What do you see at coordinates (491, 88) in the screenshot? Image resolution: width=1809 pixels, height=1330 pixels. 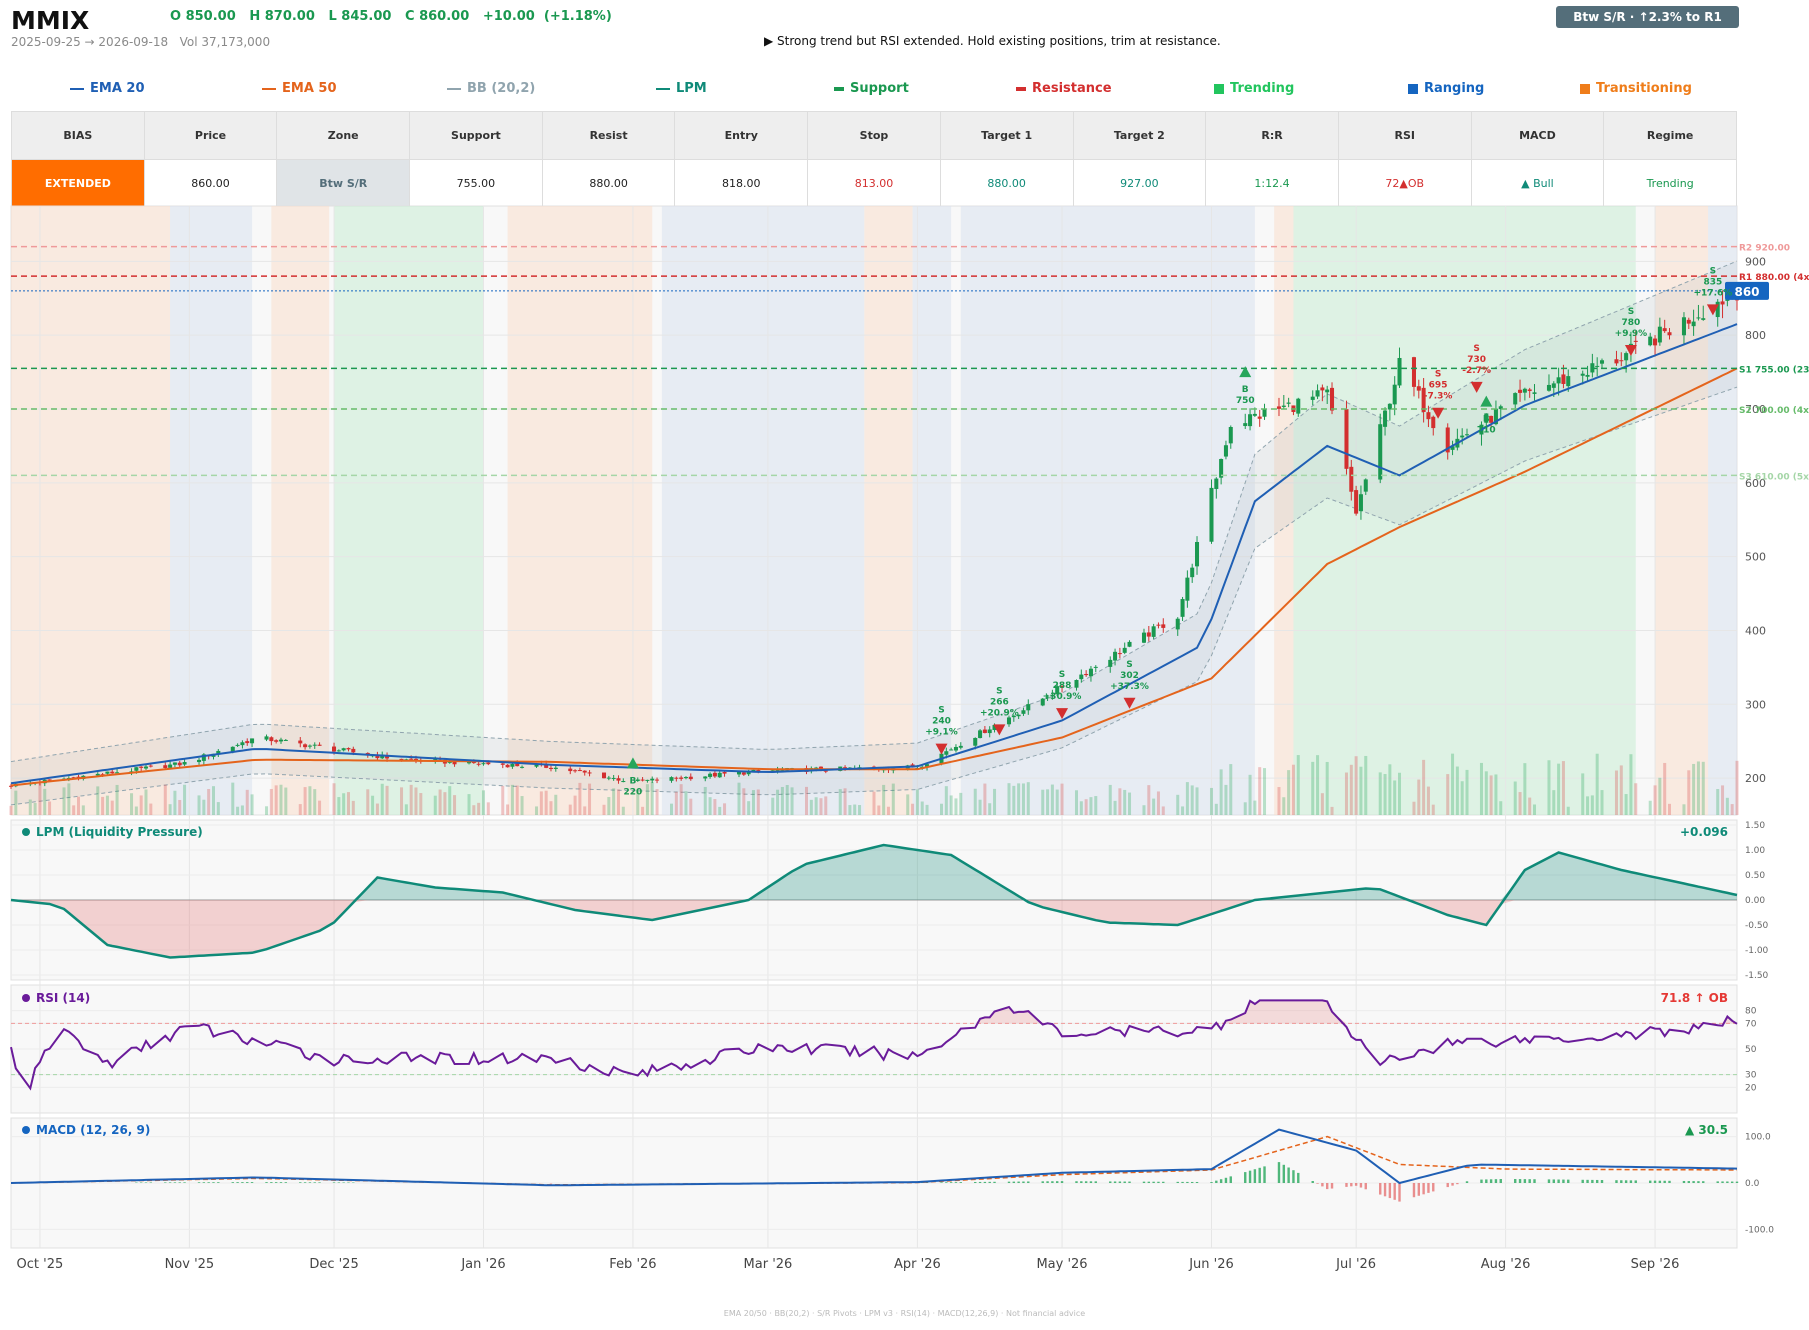 I see `legend-item-bb-20-2: BB (20,2)` at bounding box center [491, 88].